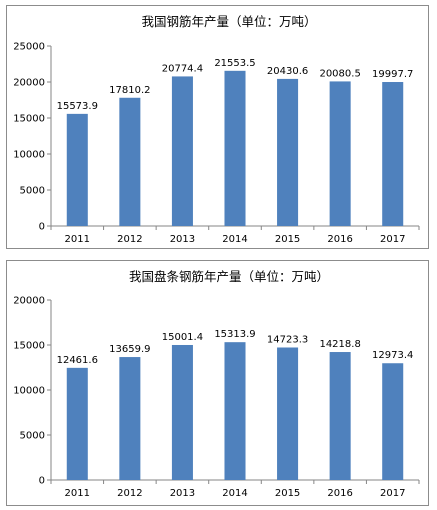 This screenshot has width=437, height=510. I want to click on y-tick-label: 25000, so click(29, 47).